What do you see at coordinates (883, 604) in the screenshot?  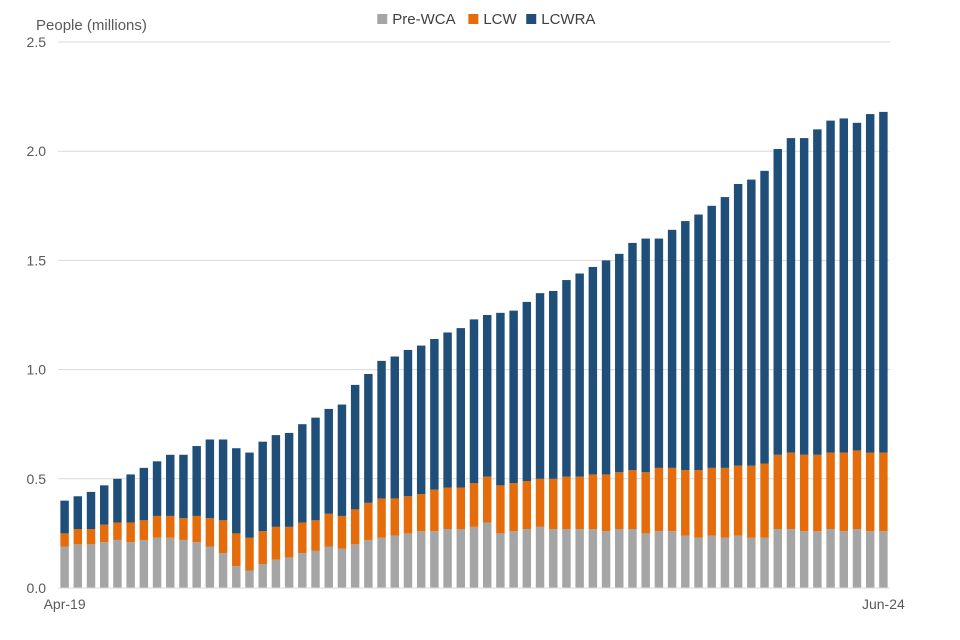 I see `x-tick-label: Jun-24` at bounding box center [883, 604].